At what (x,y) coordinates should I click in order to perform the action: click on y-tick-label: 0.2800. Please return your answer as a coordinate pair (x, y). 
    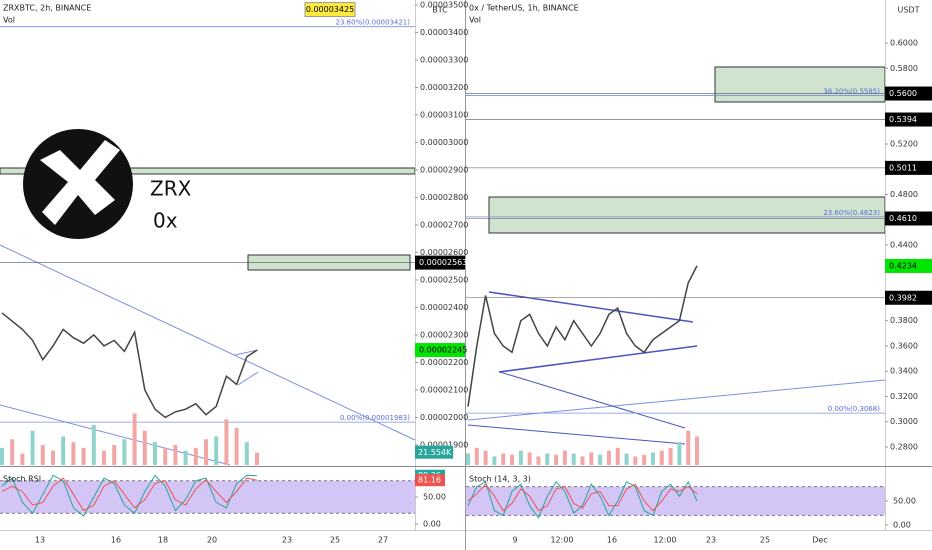
    Looking at the image, I should click on (904, 446).